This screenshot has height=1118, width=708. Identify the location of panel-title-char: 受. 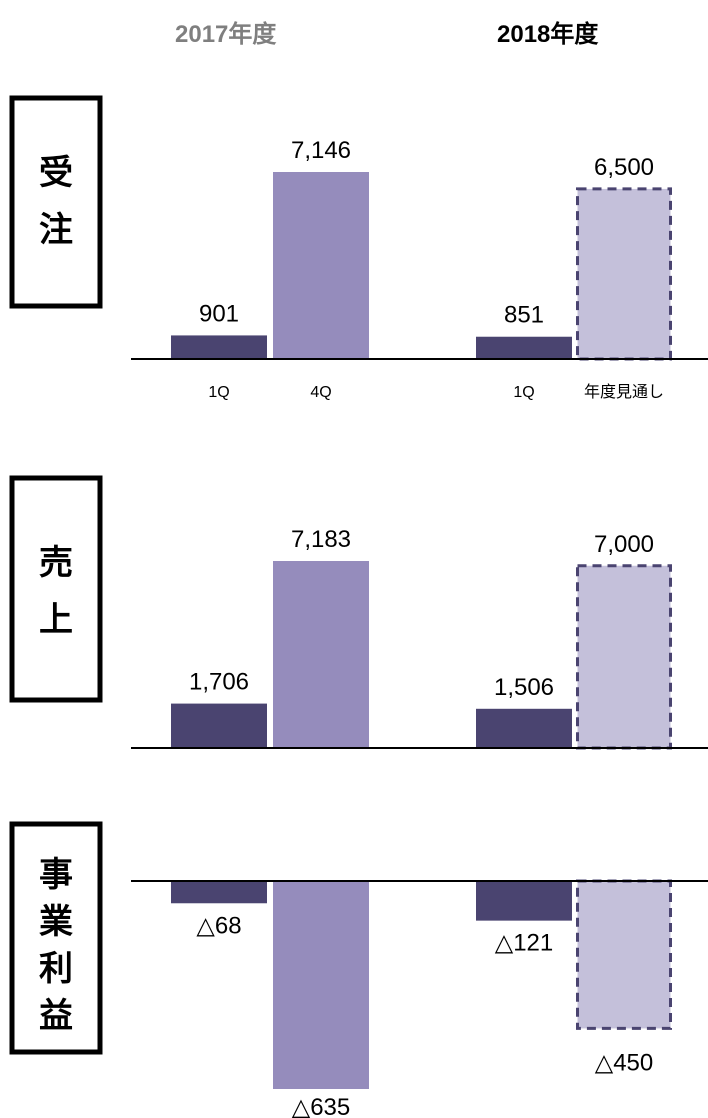
(56, 173).